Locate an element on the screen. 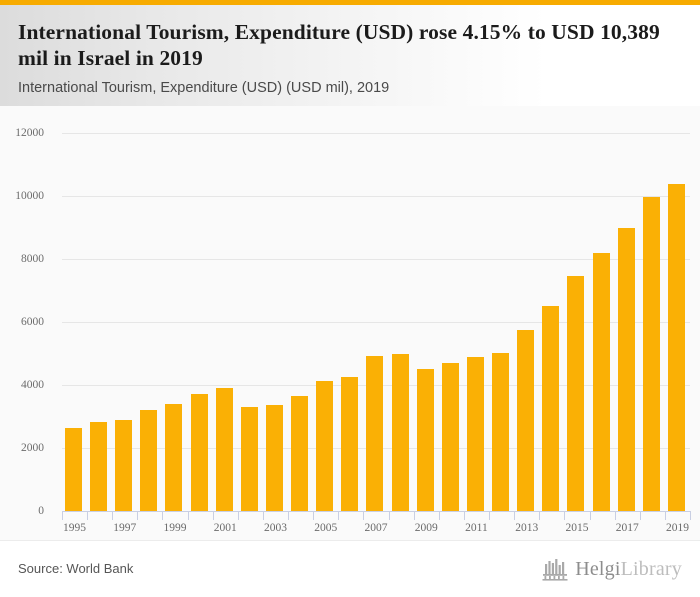 The image size is (700, 597). bar-2010 is located at coordinates (450, 437).